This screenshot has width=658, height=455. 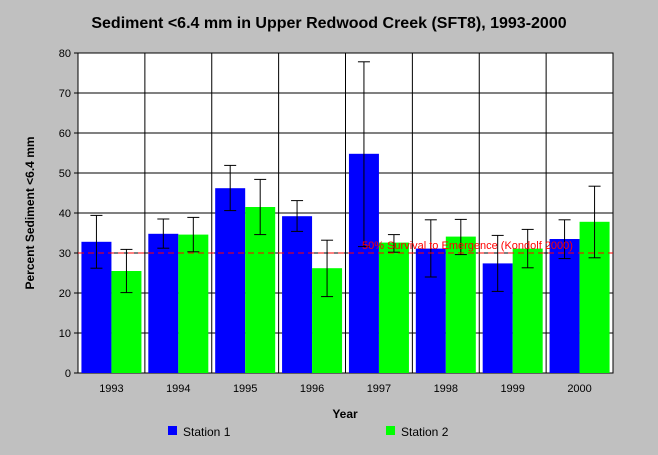 What do you see at coordinates (345, 414) in the screenshot?
I see `x-axis-label: Year` at bounding box center [345, 414].